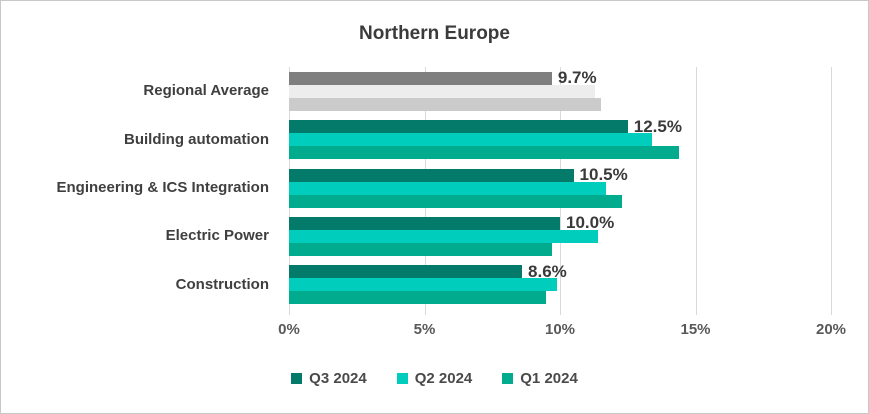 The height and width of the screenshot is (414, 869). Describe the element at coordinates (603, 174) in the screenshot. I see `data-label: 10.5%` at that location.